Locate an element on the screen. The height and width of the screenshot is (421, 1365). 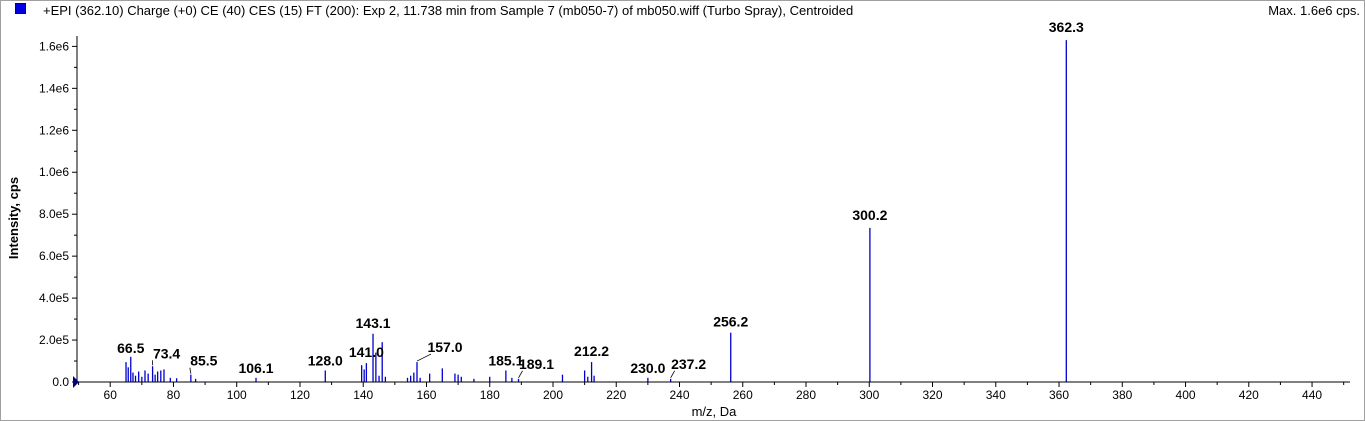
y-tick-label: 0.0 is located at coordinates (60, 382).